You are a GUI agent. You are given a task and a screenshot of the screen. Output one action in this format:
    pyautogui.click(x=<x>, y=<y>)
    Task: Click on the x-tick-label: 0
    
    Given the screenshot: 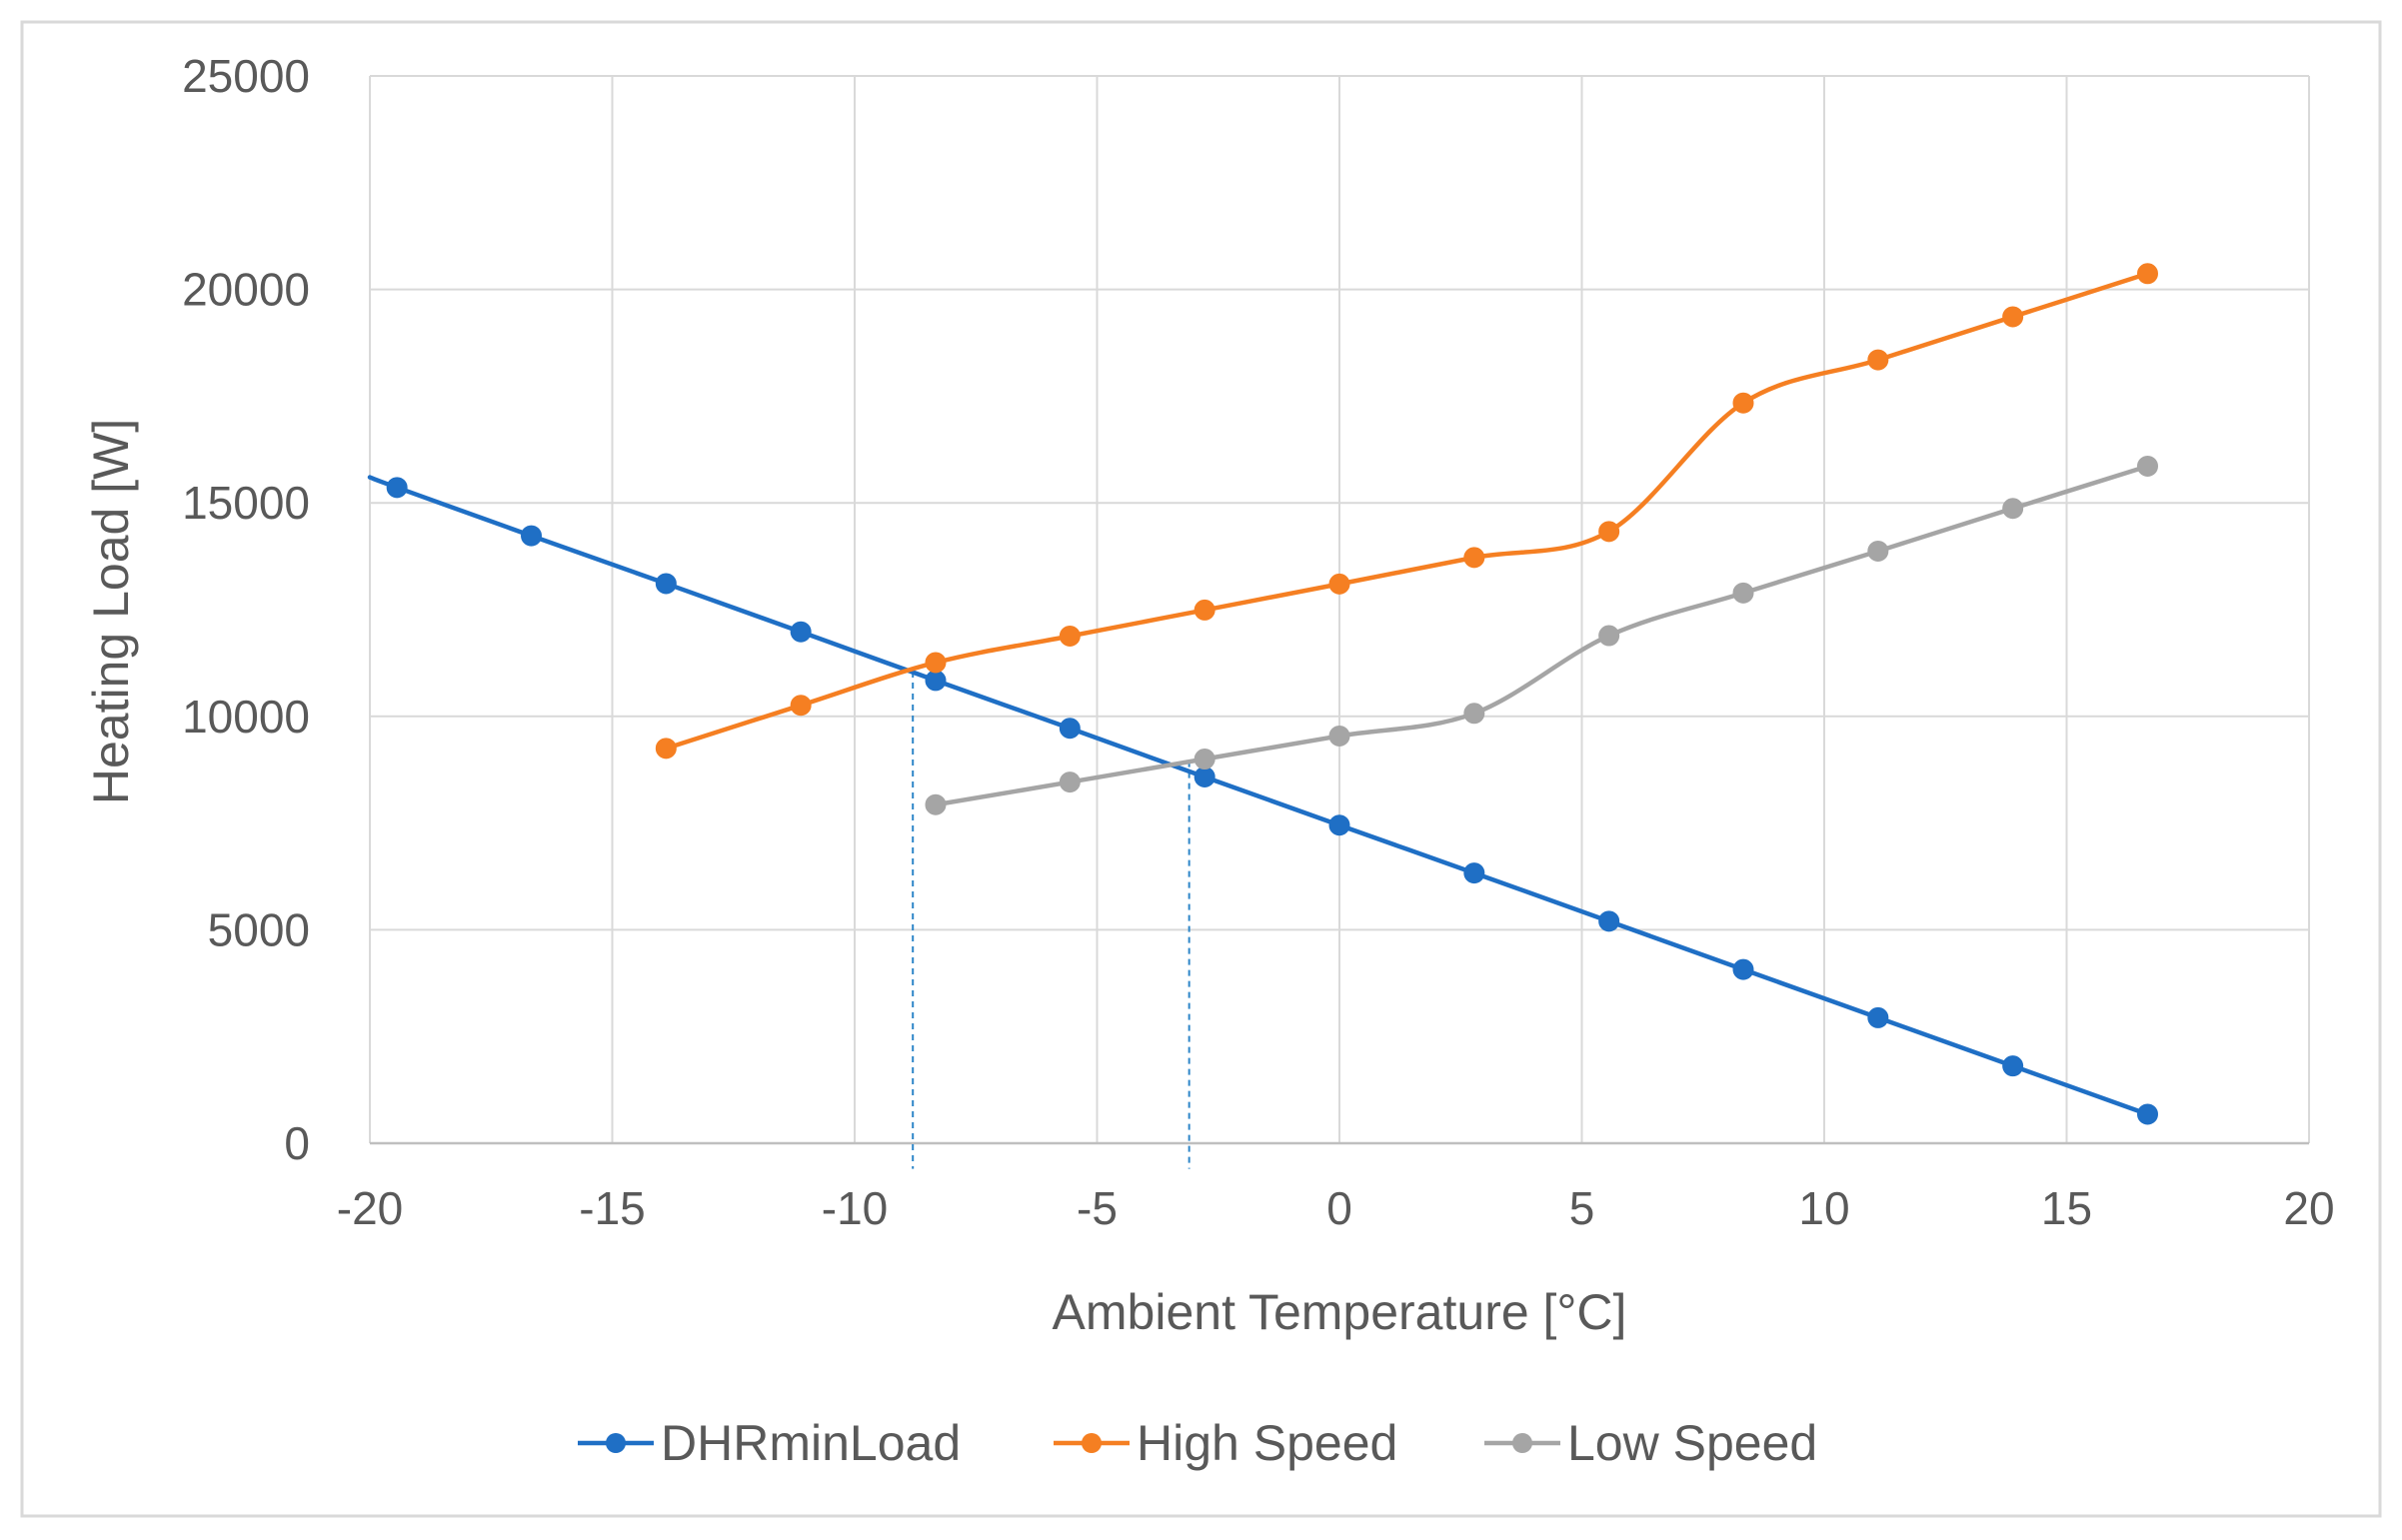 What is the action you would take?
    pyautogui.click(x=1339, y=1208)
    